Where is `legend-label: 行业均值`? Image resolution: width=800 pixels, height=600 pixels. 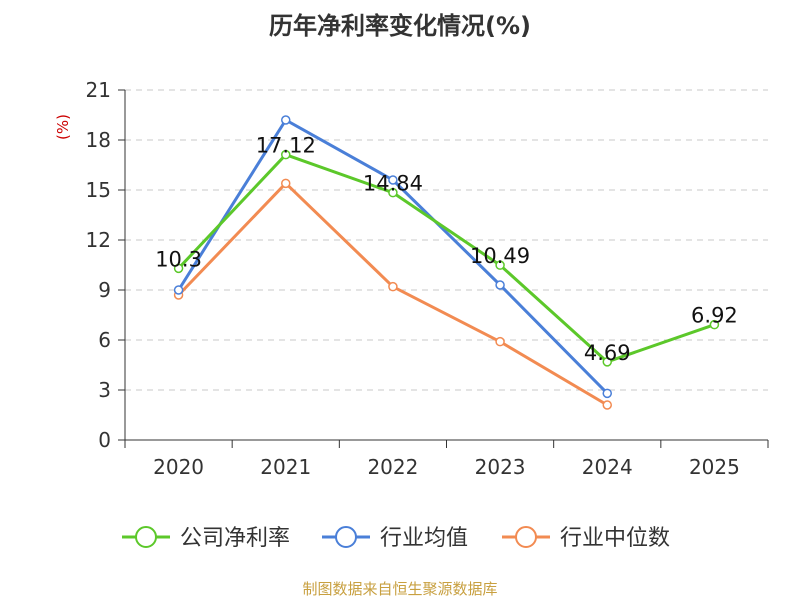 legend-label: 行业均值 is located at coordinates (424, 538).